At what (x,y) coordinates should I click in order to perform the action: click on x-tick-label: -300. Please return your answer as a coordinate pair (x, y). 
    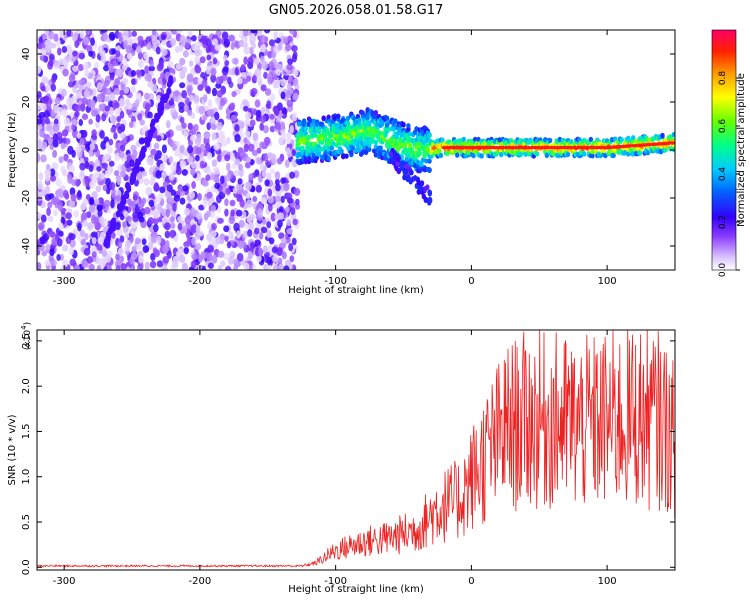
    Looking at the image, I should click on (64, 581).